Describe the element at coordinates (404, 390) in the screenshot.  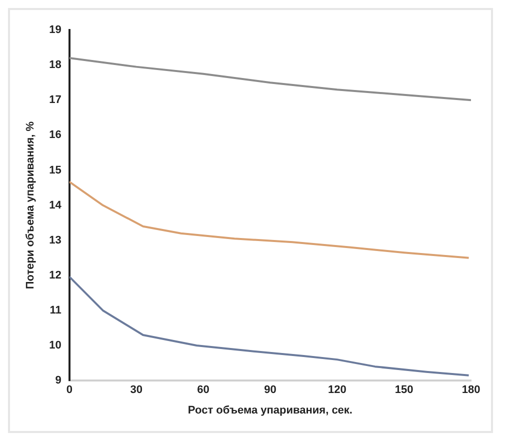
I see `x-tick-label: 150` at that location.